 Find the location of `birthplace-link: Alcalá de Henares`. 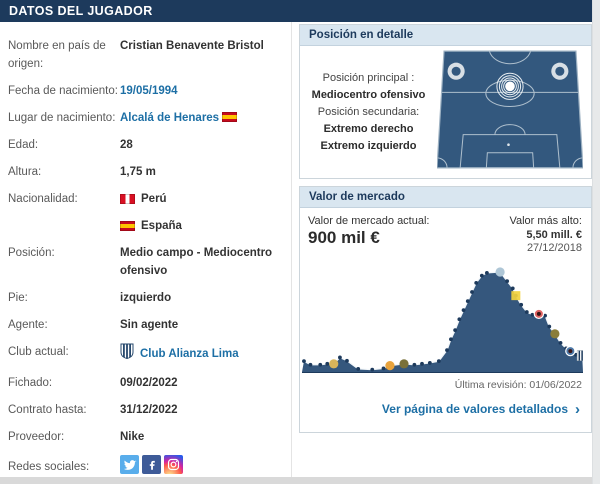

birthplace-link: Alcalá de Henares is located at coordinates (170, 118).